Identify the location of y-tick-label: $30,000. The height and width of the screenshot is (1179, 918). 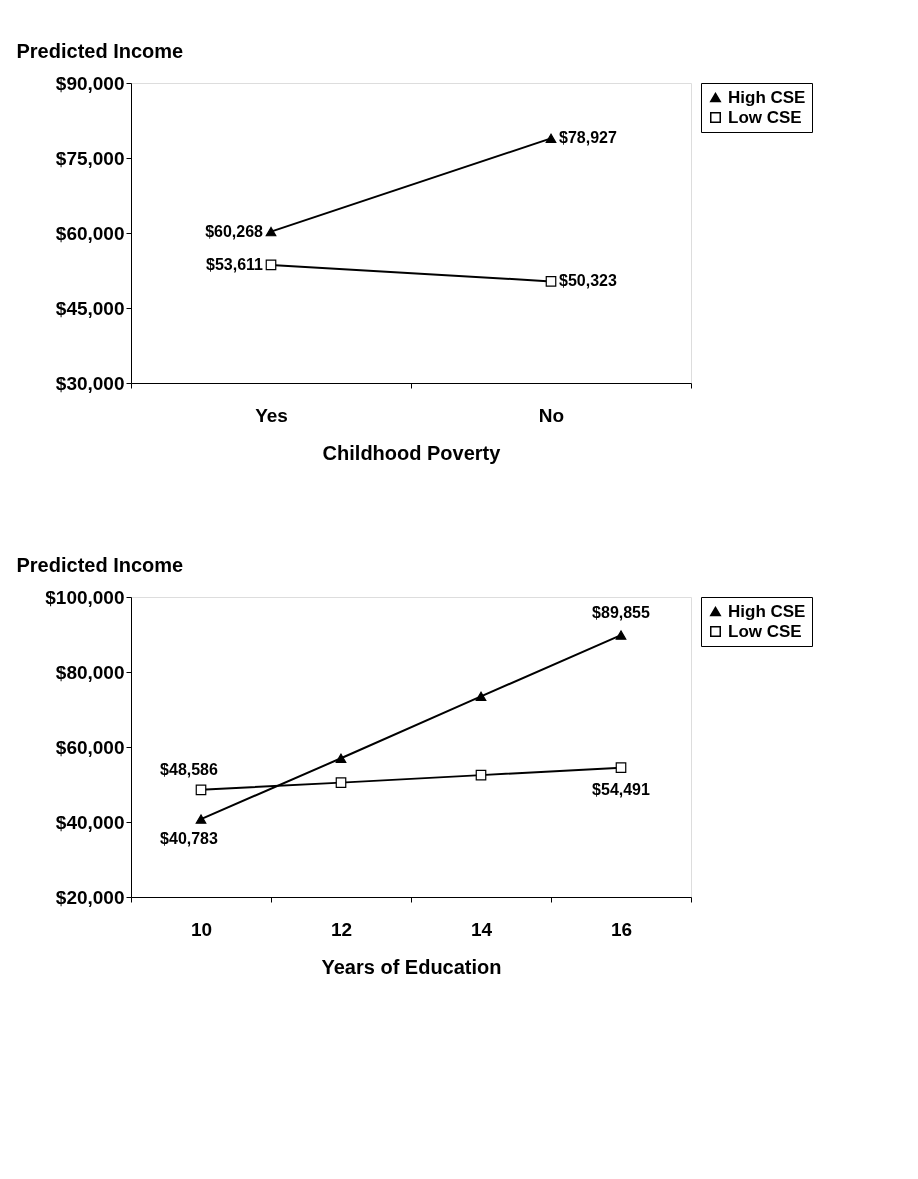
(90, 383).